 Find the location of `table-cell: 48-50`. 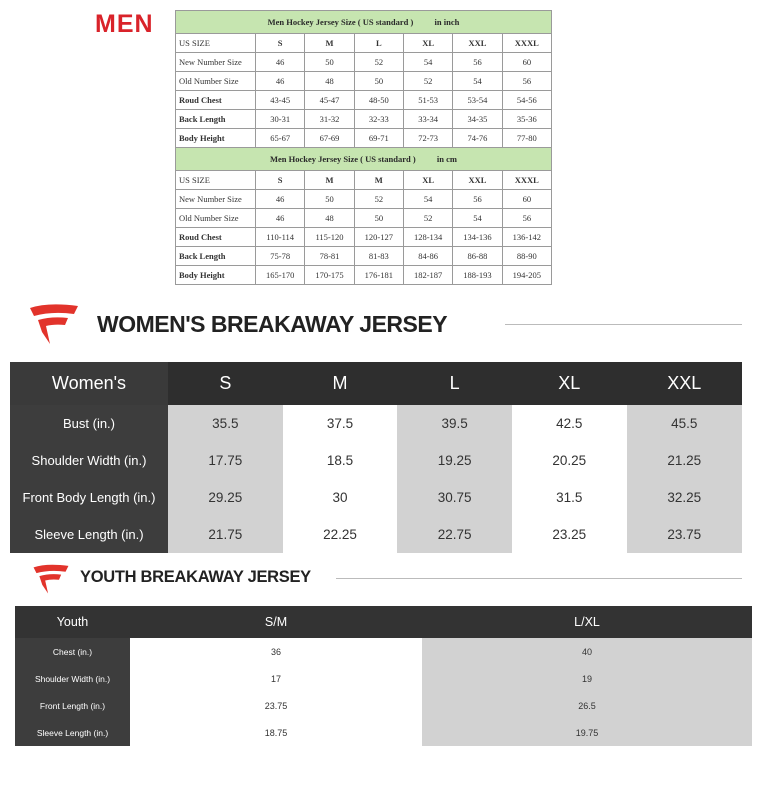

table-cell: 48-50 is located at coordinates (378, 100).